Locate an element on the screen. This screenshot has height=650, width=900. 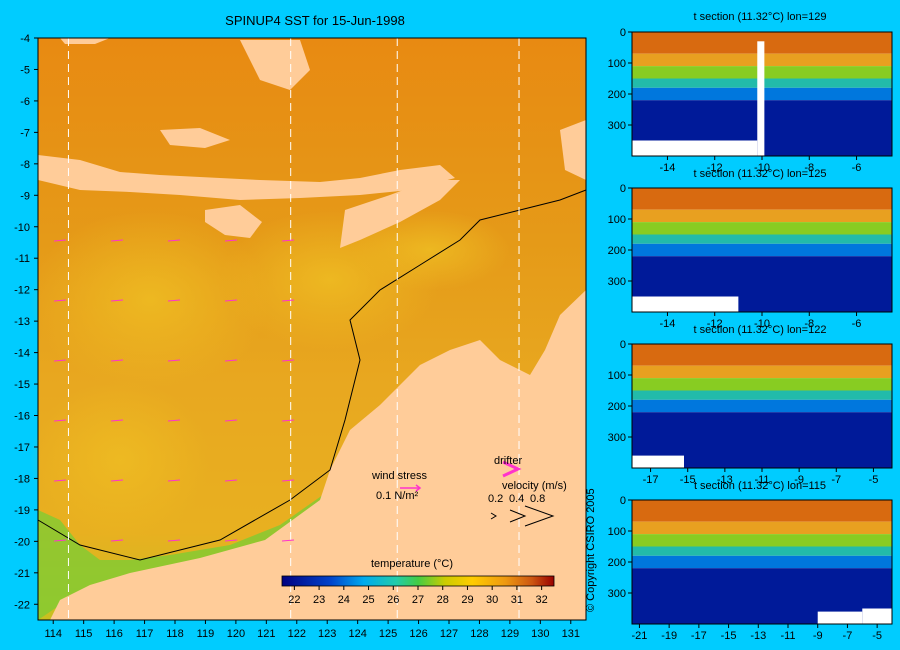
colorbar-tick-label: 23 is located at coordinates (319, 600).